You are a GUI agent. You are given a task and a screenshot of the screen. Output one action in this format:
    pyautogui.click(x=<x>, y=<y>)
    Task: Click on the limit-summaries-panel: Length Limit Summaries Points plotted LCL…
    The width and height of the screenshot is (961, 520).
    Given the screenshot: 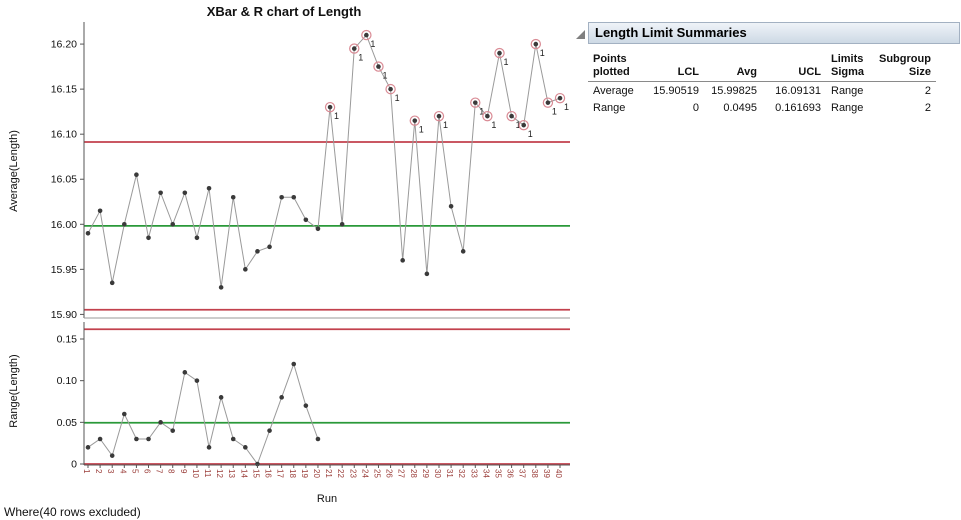 What is the action you would take?
    pyautogui.click(x=768, y=69)
    